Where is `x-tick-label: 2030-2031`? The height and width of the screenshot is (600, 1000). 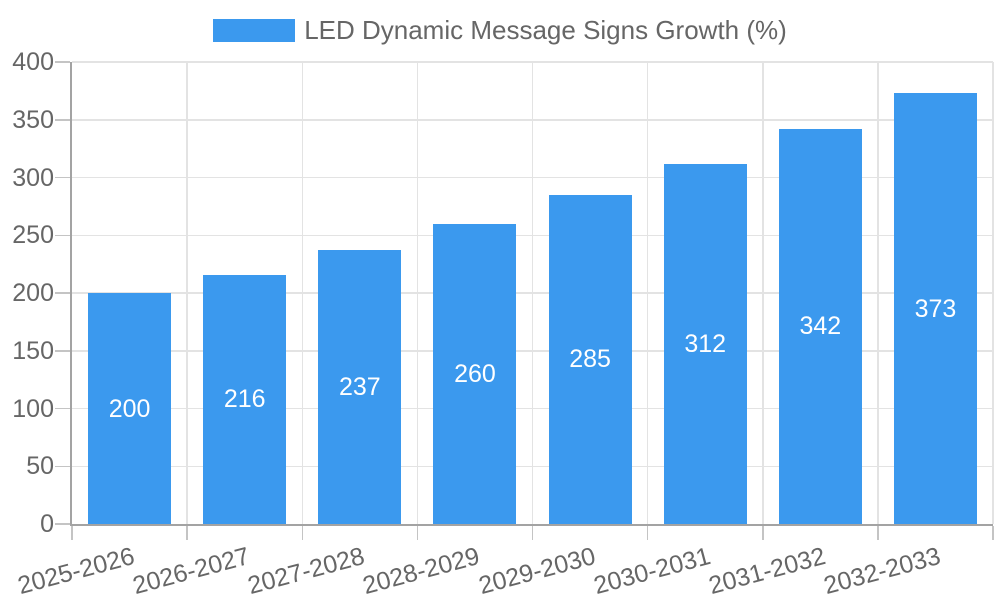
x-tick-label: 2030-2031 is located at coordinates (652, 571).